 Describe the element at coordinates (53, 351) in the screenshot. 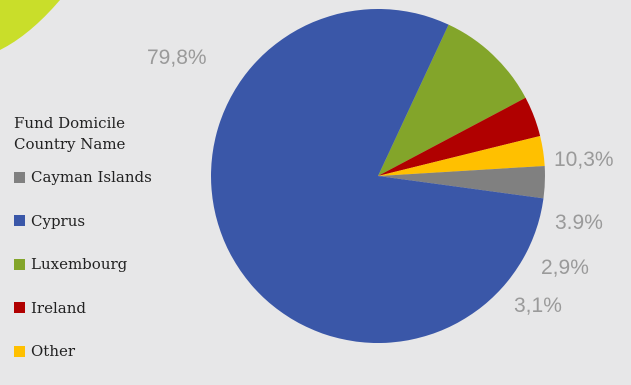

I see `legend-label-other: Other` at that location.